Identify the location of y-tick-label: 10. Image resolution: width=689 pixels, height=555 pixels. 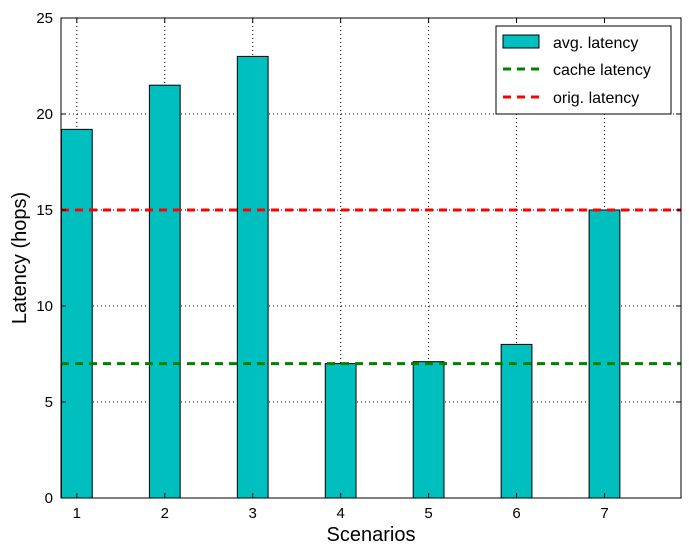
(44, 306).